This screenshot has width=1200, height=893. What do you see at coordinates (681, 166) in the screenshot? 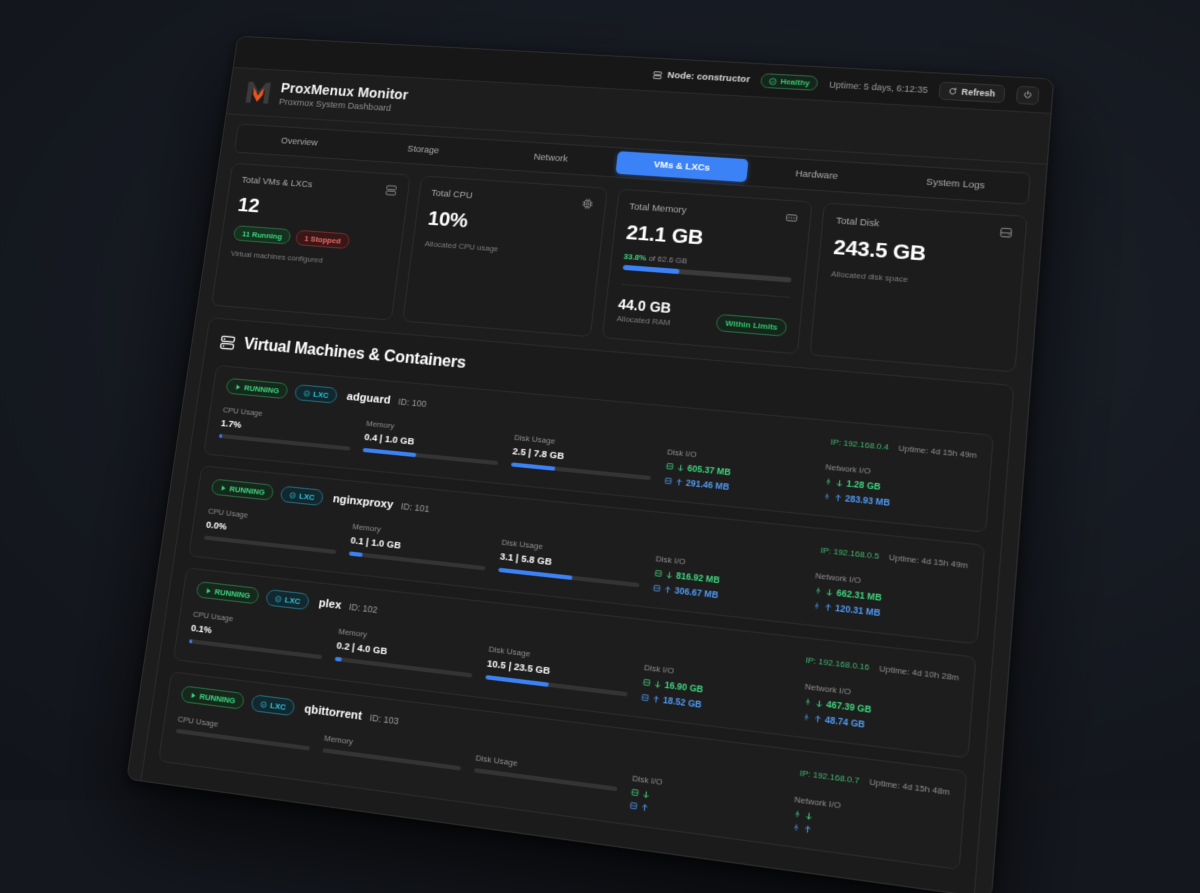
I see `tab-vms-lxcs: VMs & LXCs` at bounding box center [681, 166].